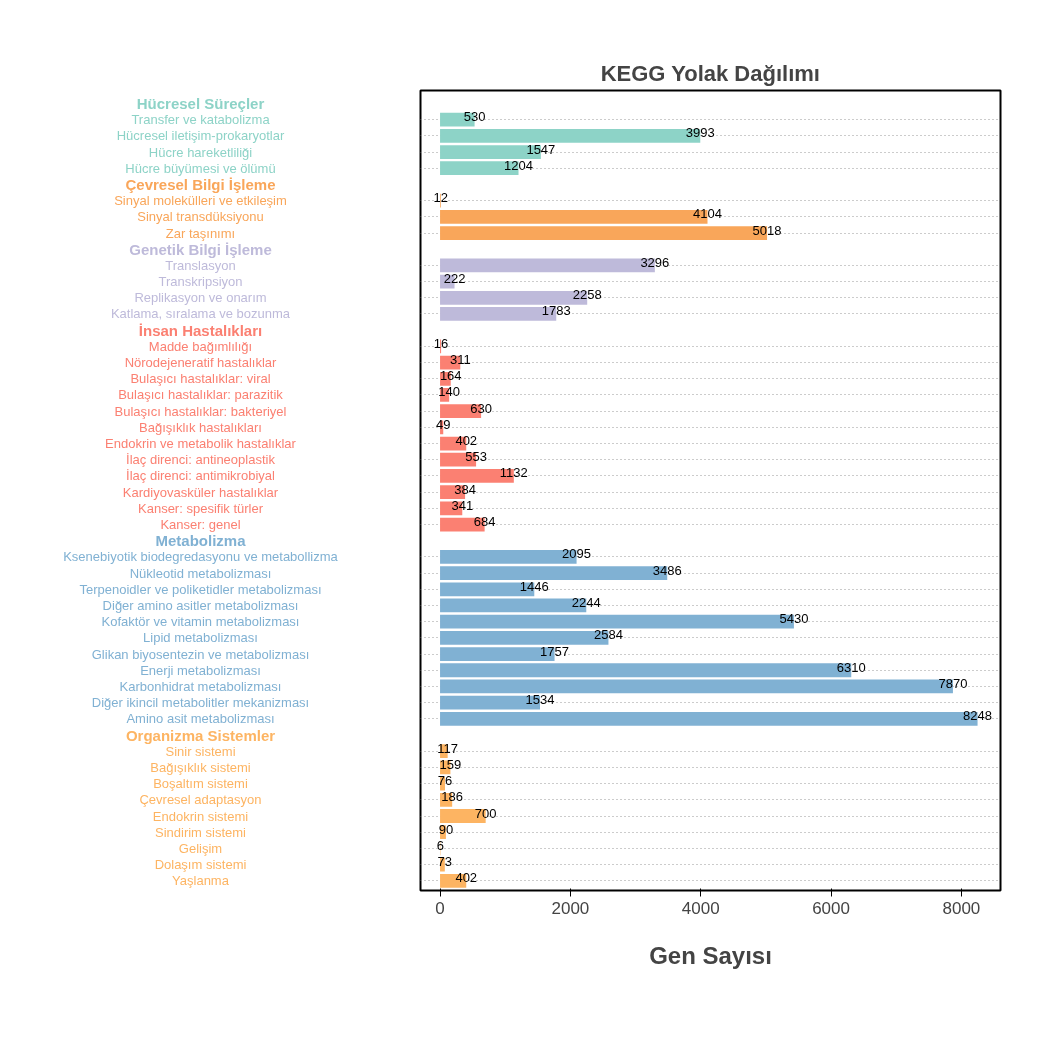 The height and width of the screenshot is (1054, 1041). What do you see at coordinates (454, 279) in the screenshot?
I see `data-label: 222` at bounding box center [454, 279].